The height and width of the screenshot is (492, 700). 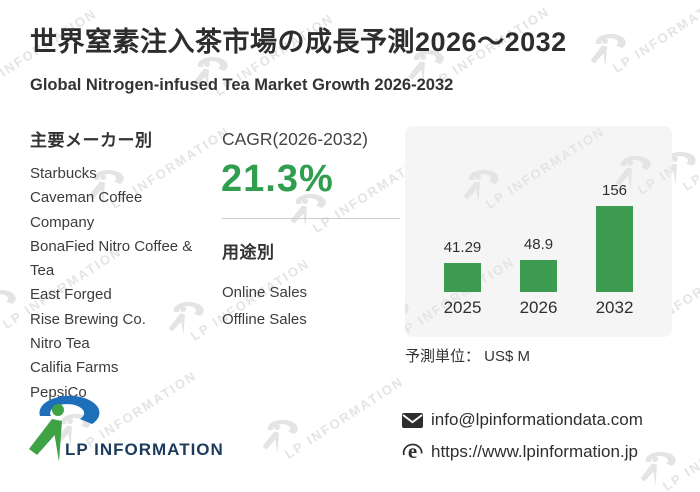 What do you see at coordinates (277, 179) in the screenshot?
I see `cagr-value: 21.3%` at bounding box center [277, 179].